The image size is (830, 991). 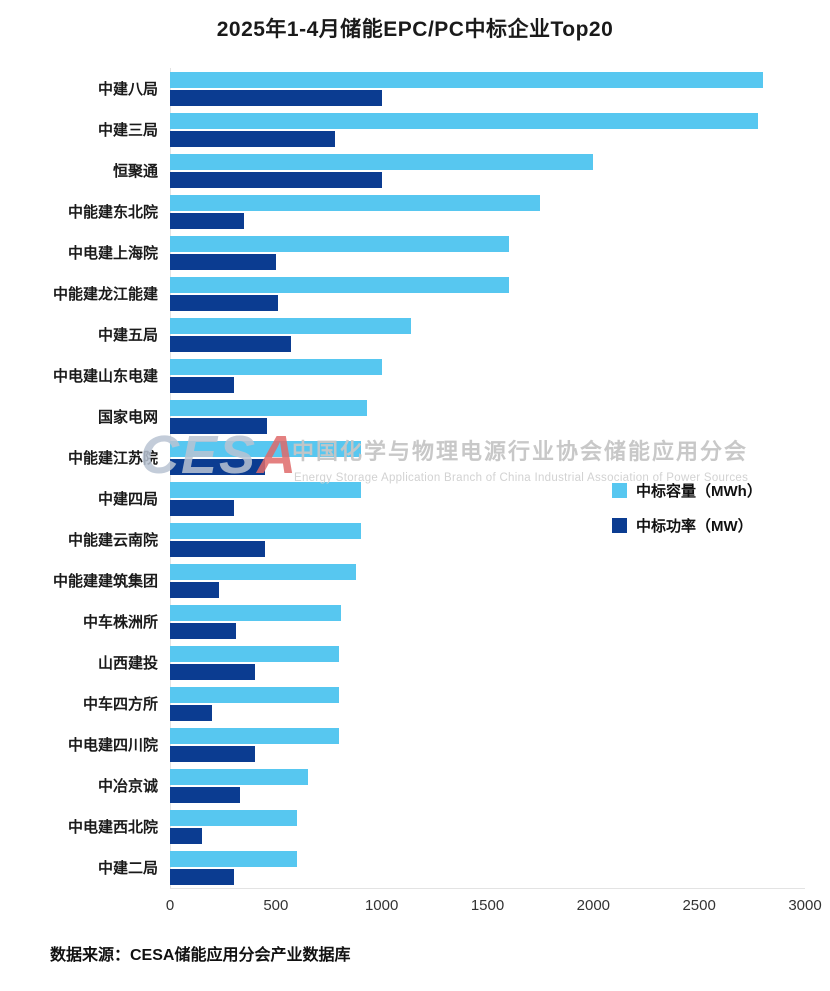 I want to click on category-label: 中建八局, so click(x=127, y=89).